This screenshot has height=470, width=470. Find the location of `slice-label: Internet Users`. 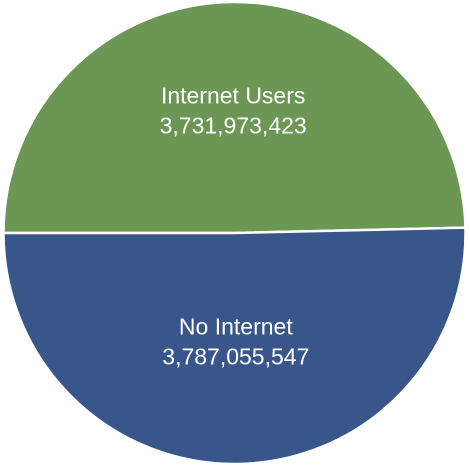

slice-label: Internet Users is located at coordinates (233, 96).